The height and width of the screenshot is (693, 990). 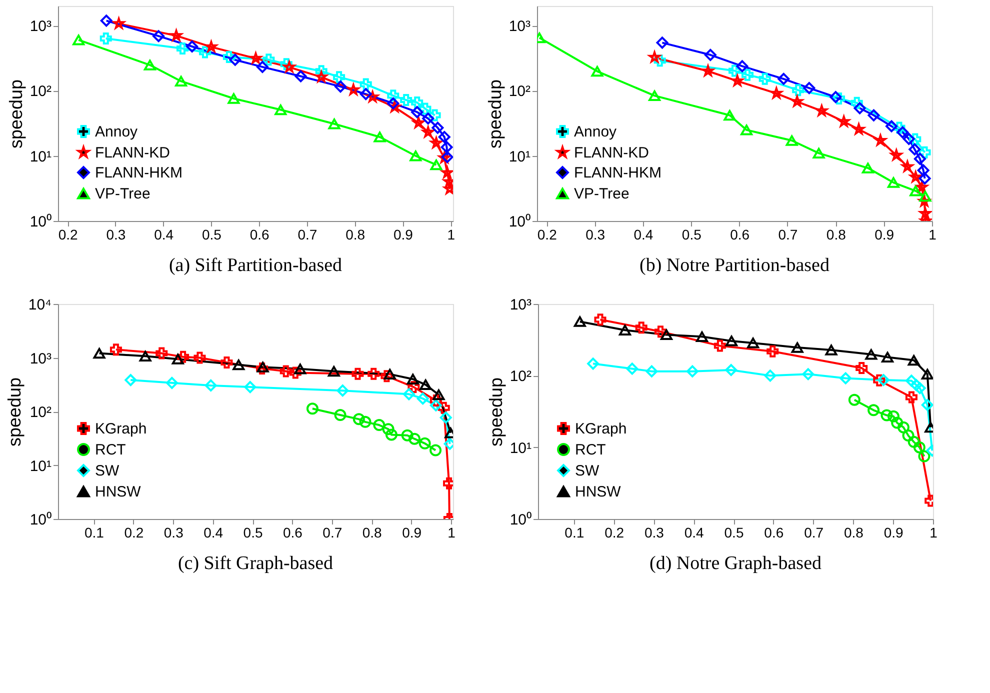 What do you see at coordinates (41, 412) in the screenshot?
I see `y-tick-label: 10²` at bounding box center [41, 412].